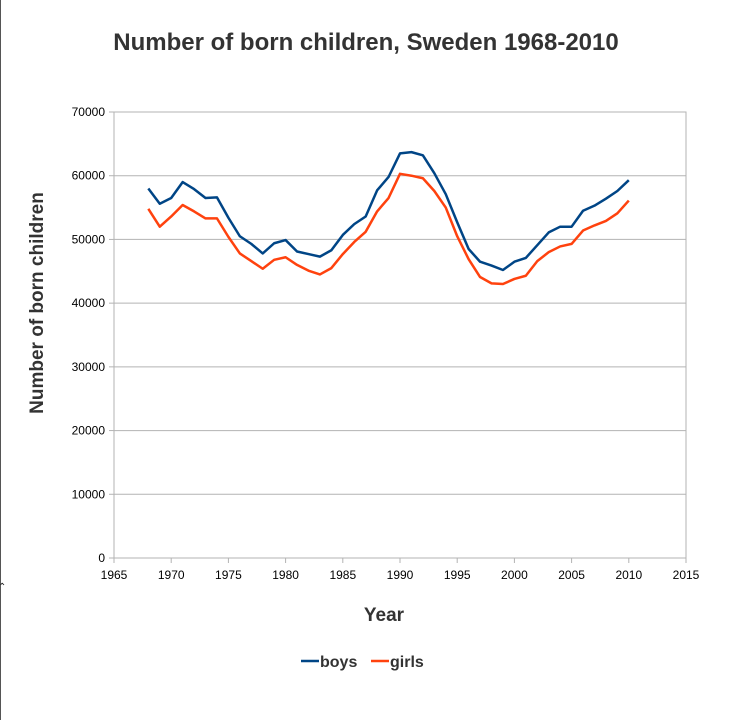  I want to click on x-tick-label: 1990, so click(400, 575).